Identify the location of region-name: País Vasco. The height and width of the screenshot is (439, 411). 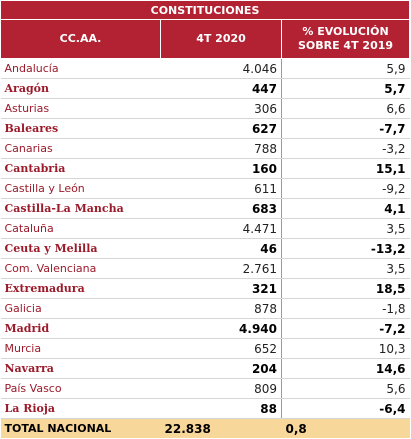
(80, 388).